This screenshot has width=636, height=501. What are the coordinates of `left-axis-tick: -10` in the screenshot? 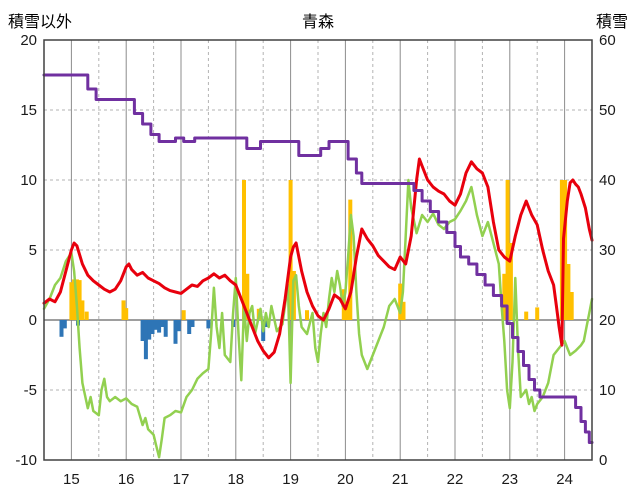 It's located at (26, 460).